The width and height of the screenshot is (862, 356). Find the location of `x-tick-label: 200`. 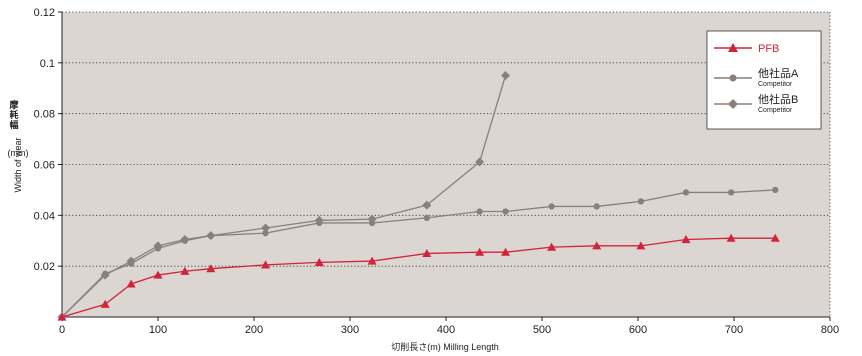

x-tick-label: 200 is located at coordinates (254, 330).